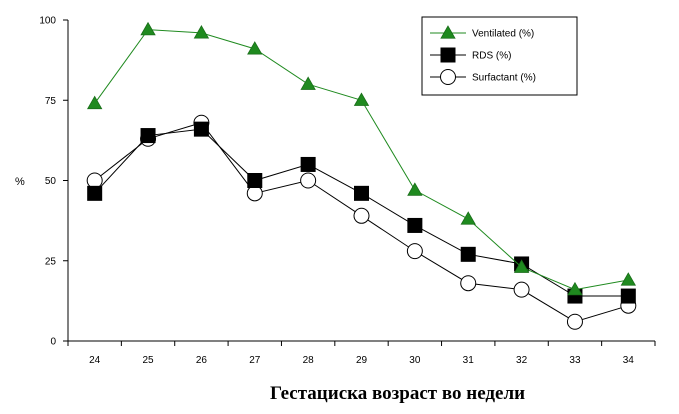 This screenshot has height=414, width=679. I want to click on x-tick-label: 26, so click(202, 360).